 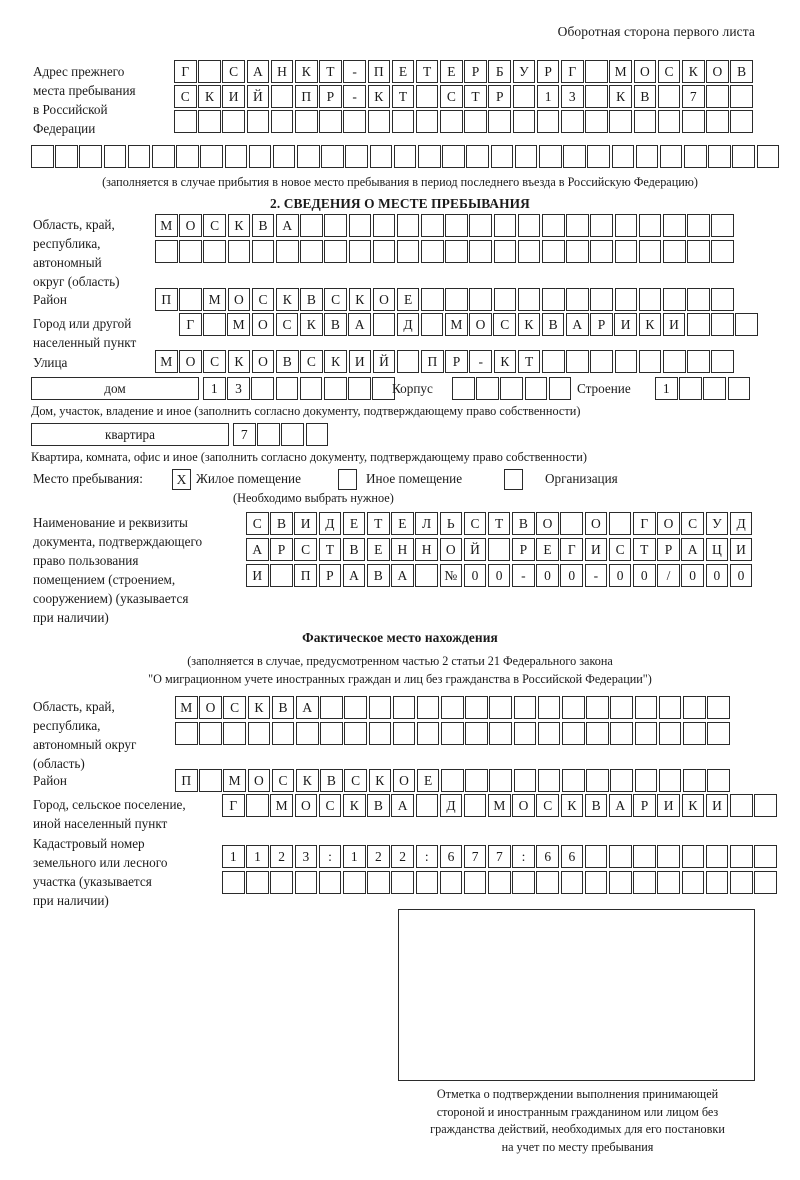 What do you see at coordinates (402, 549) in the screenshot?
I see `document-cell-7: Н` at bounding box center [402, 549].